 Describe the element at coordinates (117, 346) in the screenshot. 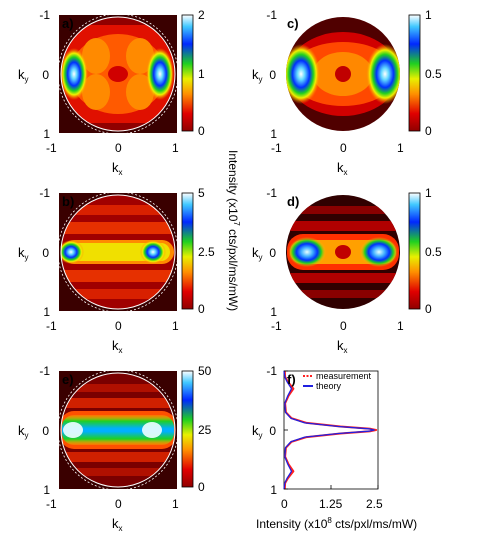

I see `panel-b-xlabel: kx` at that location.